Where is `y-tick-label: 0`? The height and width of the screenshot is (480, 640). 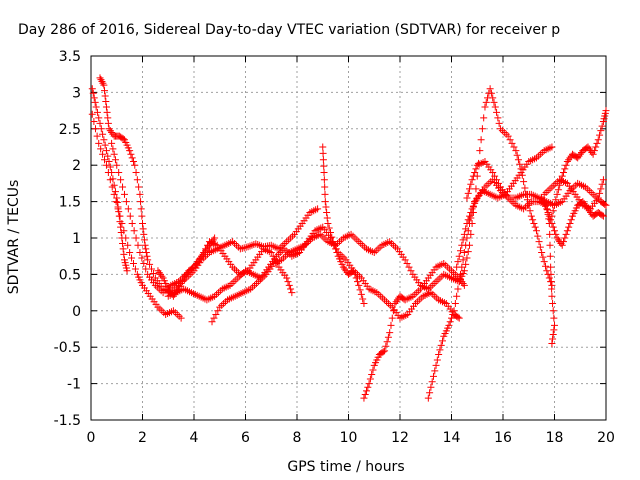
y-tick-label: 0 is located at coordinates (76, 312).